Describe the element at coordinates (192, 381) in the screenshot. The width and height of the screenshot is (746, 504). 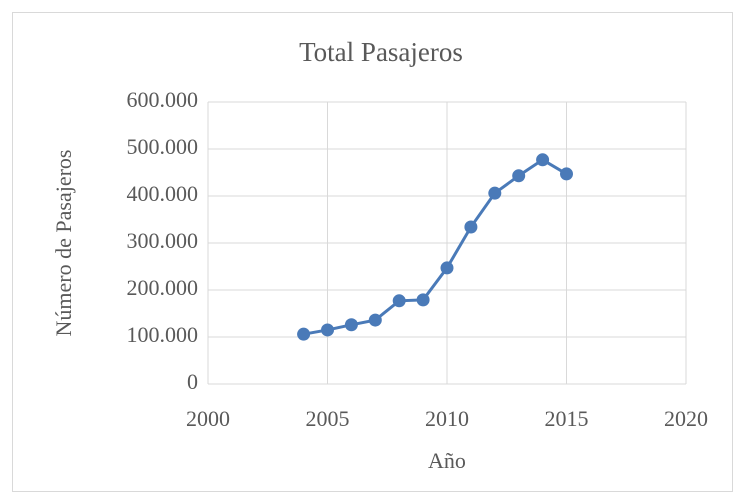
I see `y-tick-label: 0` at that location.